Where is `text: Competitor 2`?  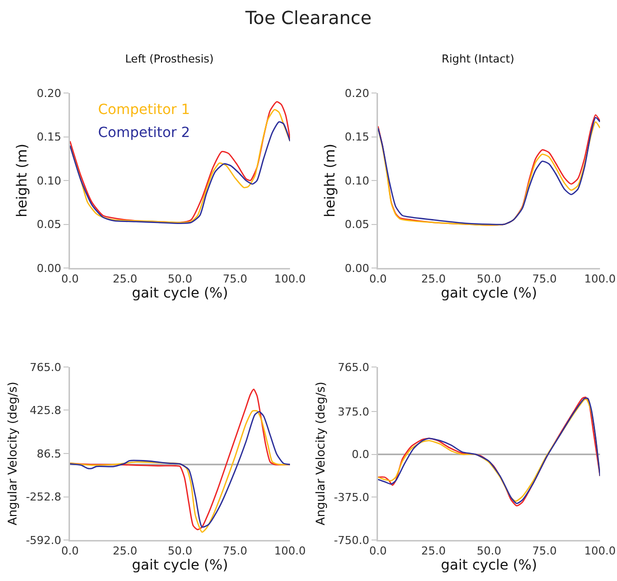
text: Competitor 2 is located at coordinates (144, 133).